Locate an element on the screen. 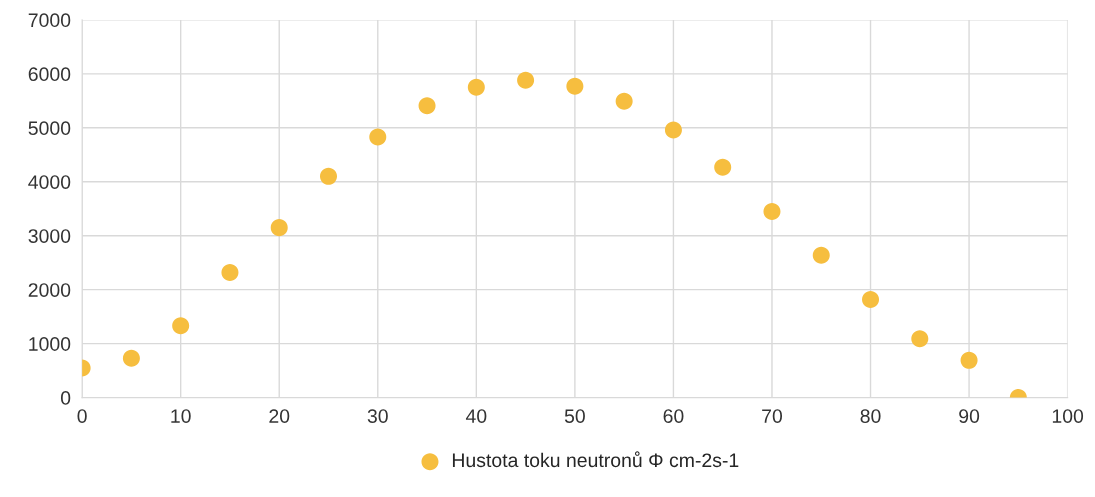 Image resolution: width=1095 pixels, height=497 pixels. x-tick-label: 100 is located at coordinates (1068, 416).